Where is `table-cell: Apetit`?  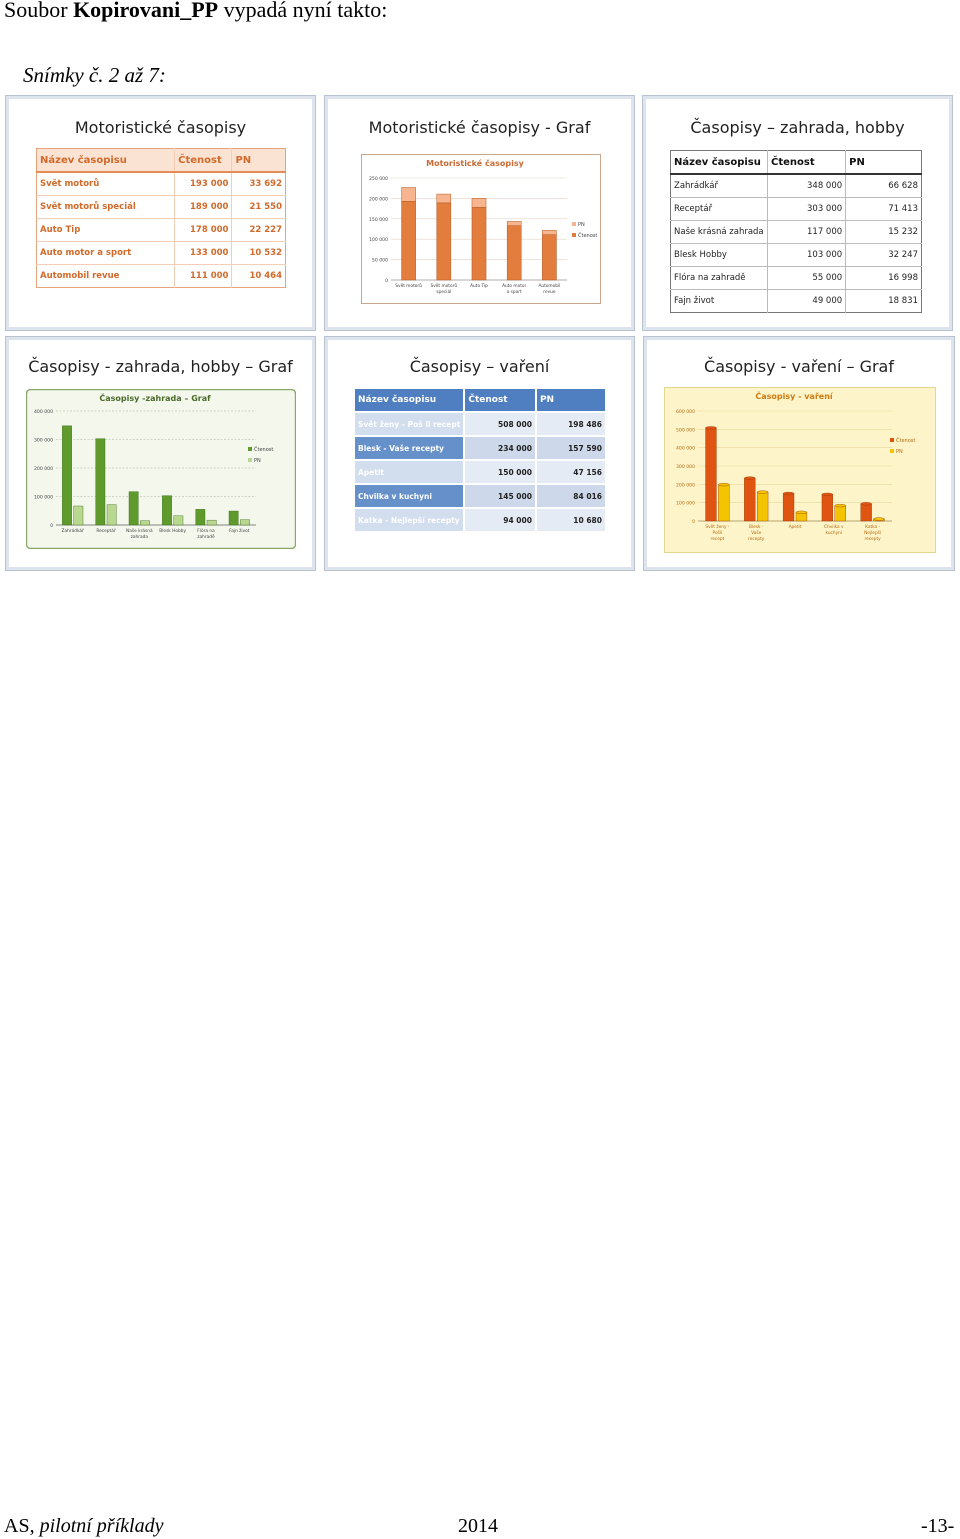 table-cell: Apetit is located at coordinates (410, 471).